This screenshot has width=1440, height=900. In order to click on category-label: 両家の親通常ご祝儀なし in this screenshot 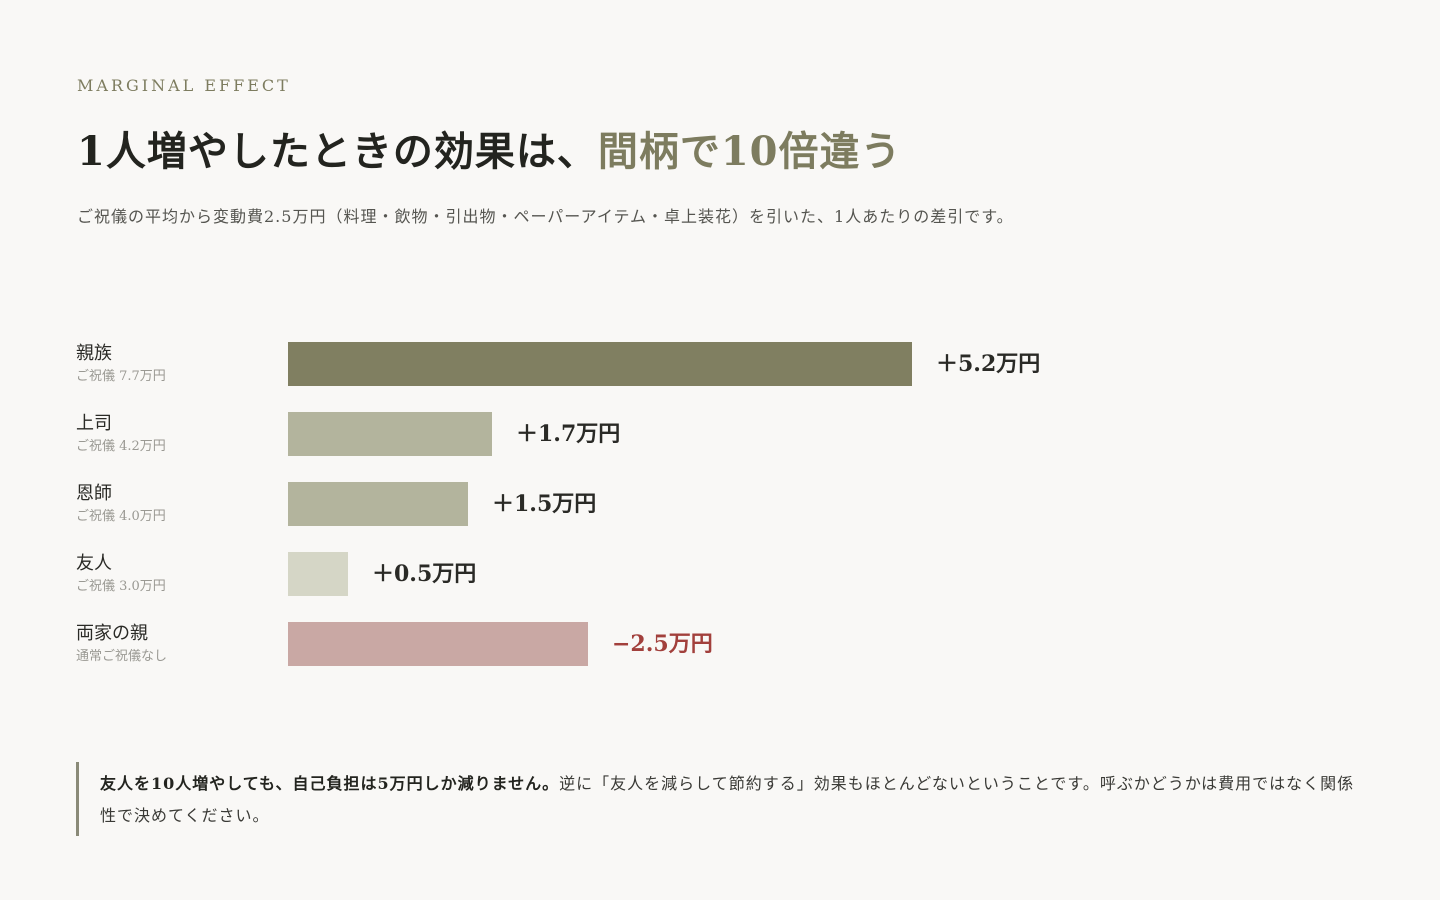, I will do `click(121, 644)`.